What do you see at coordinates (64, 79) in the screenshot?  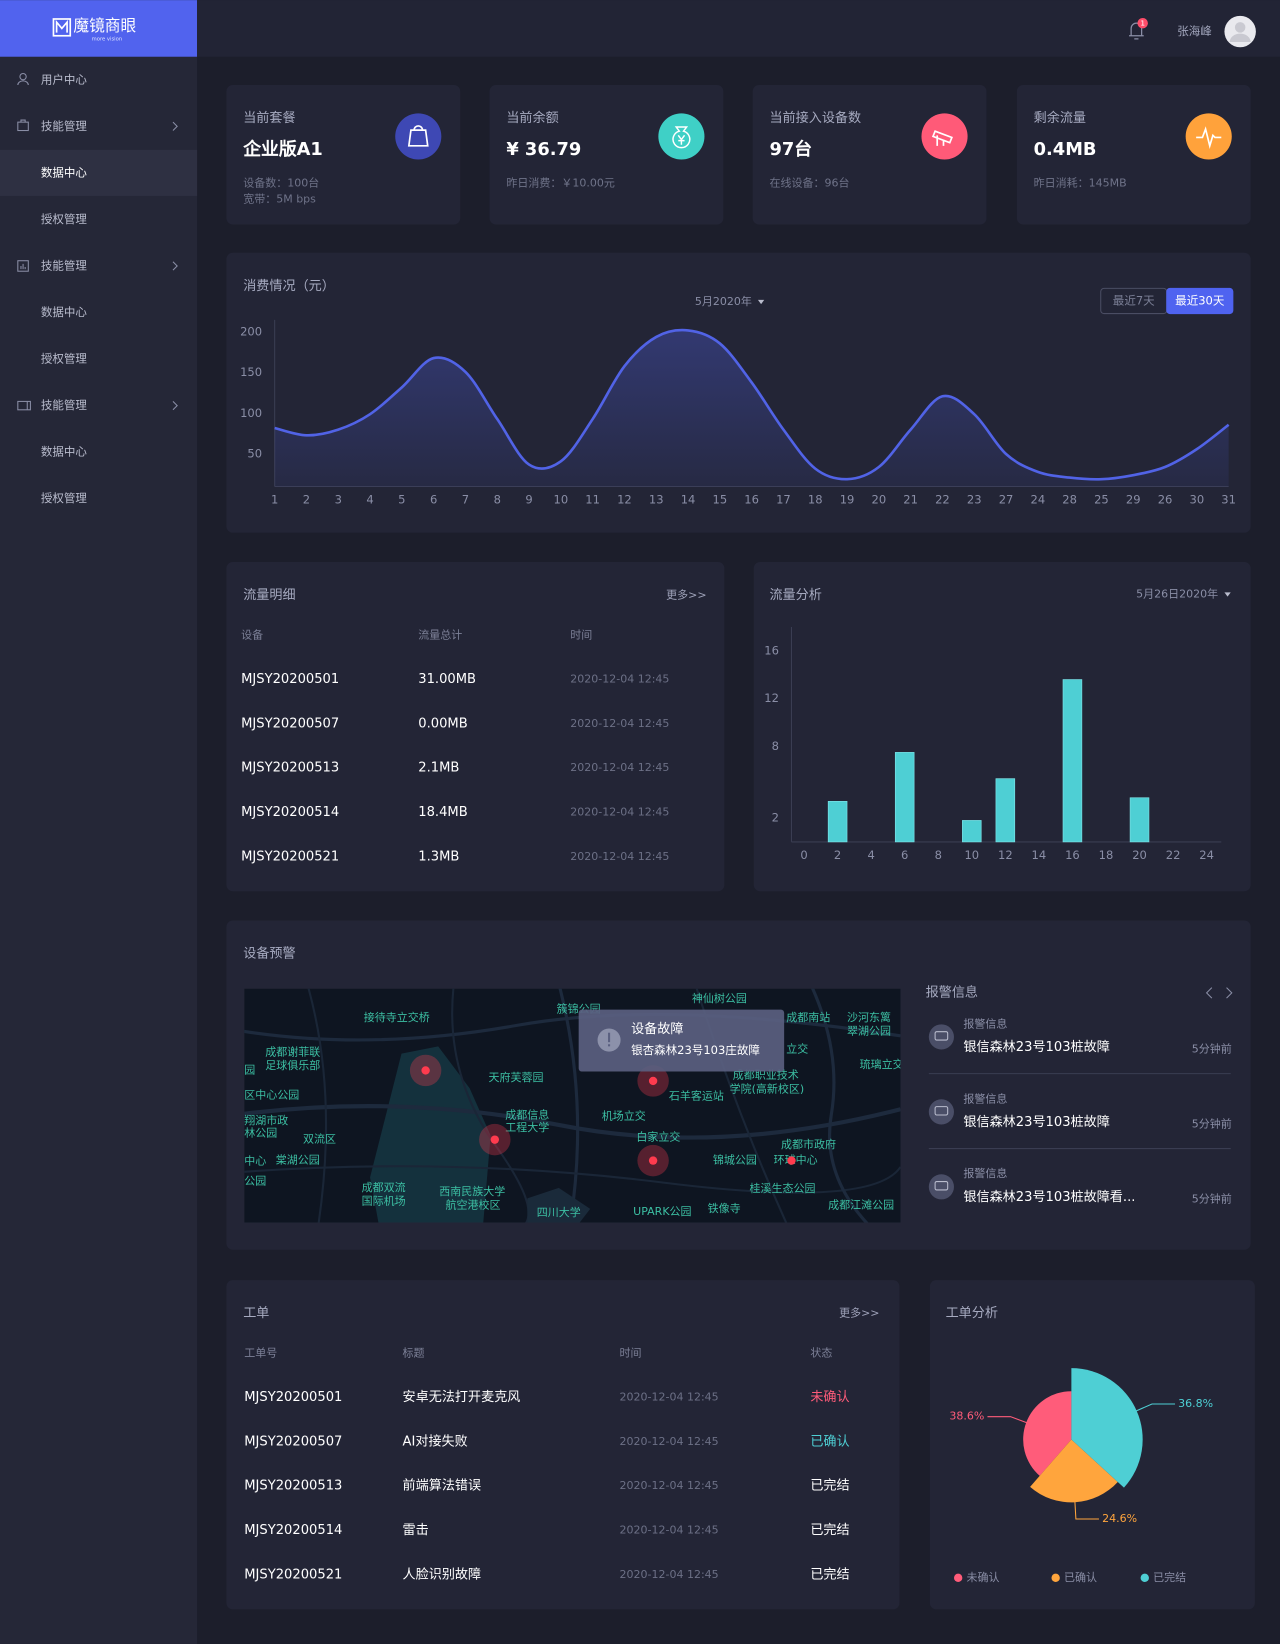 I see `menu-item: 用户中心` at bounding box center [64, 79].